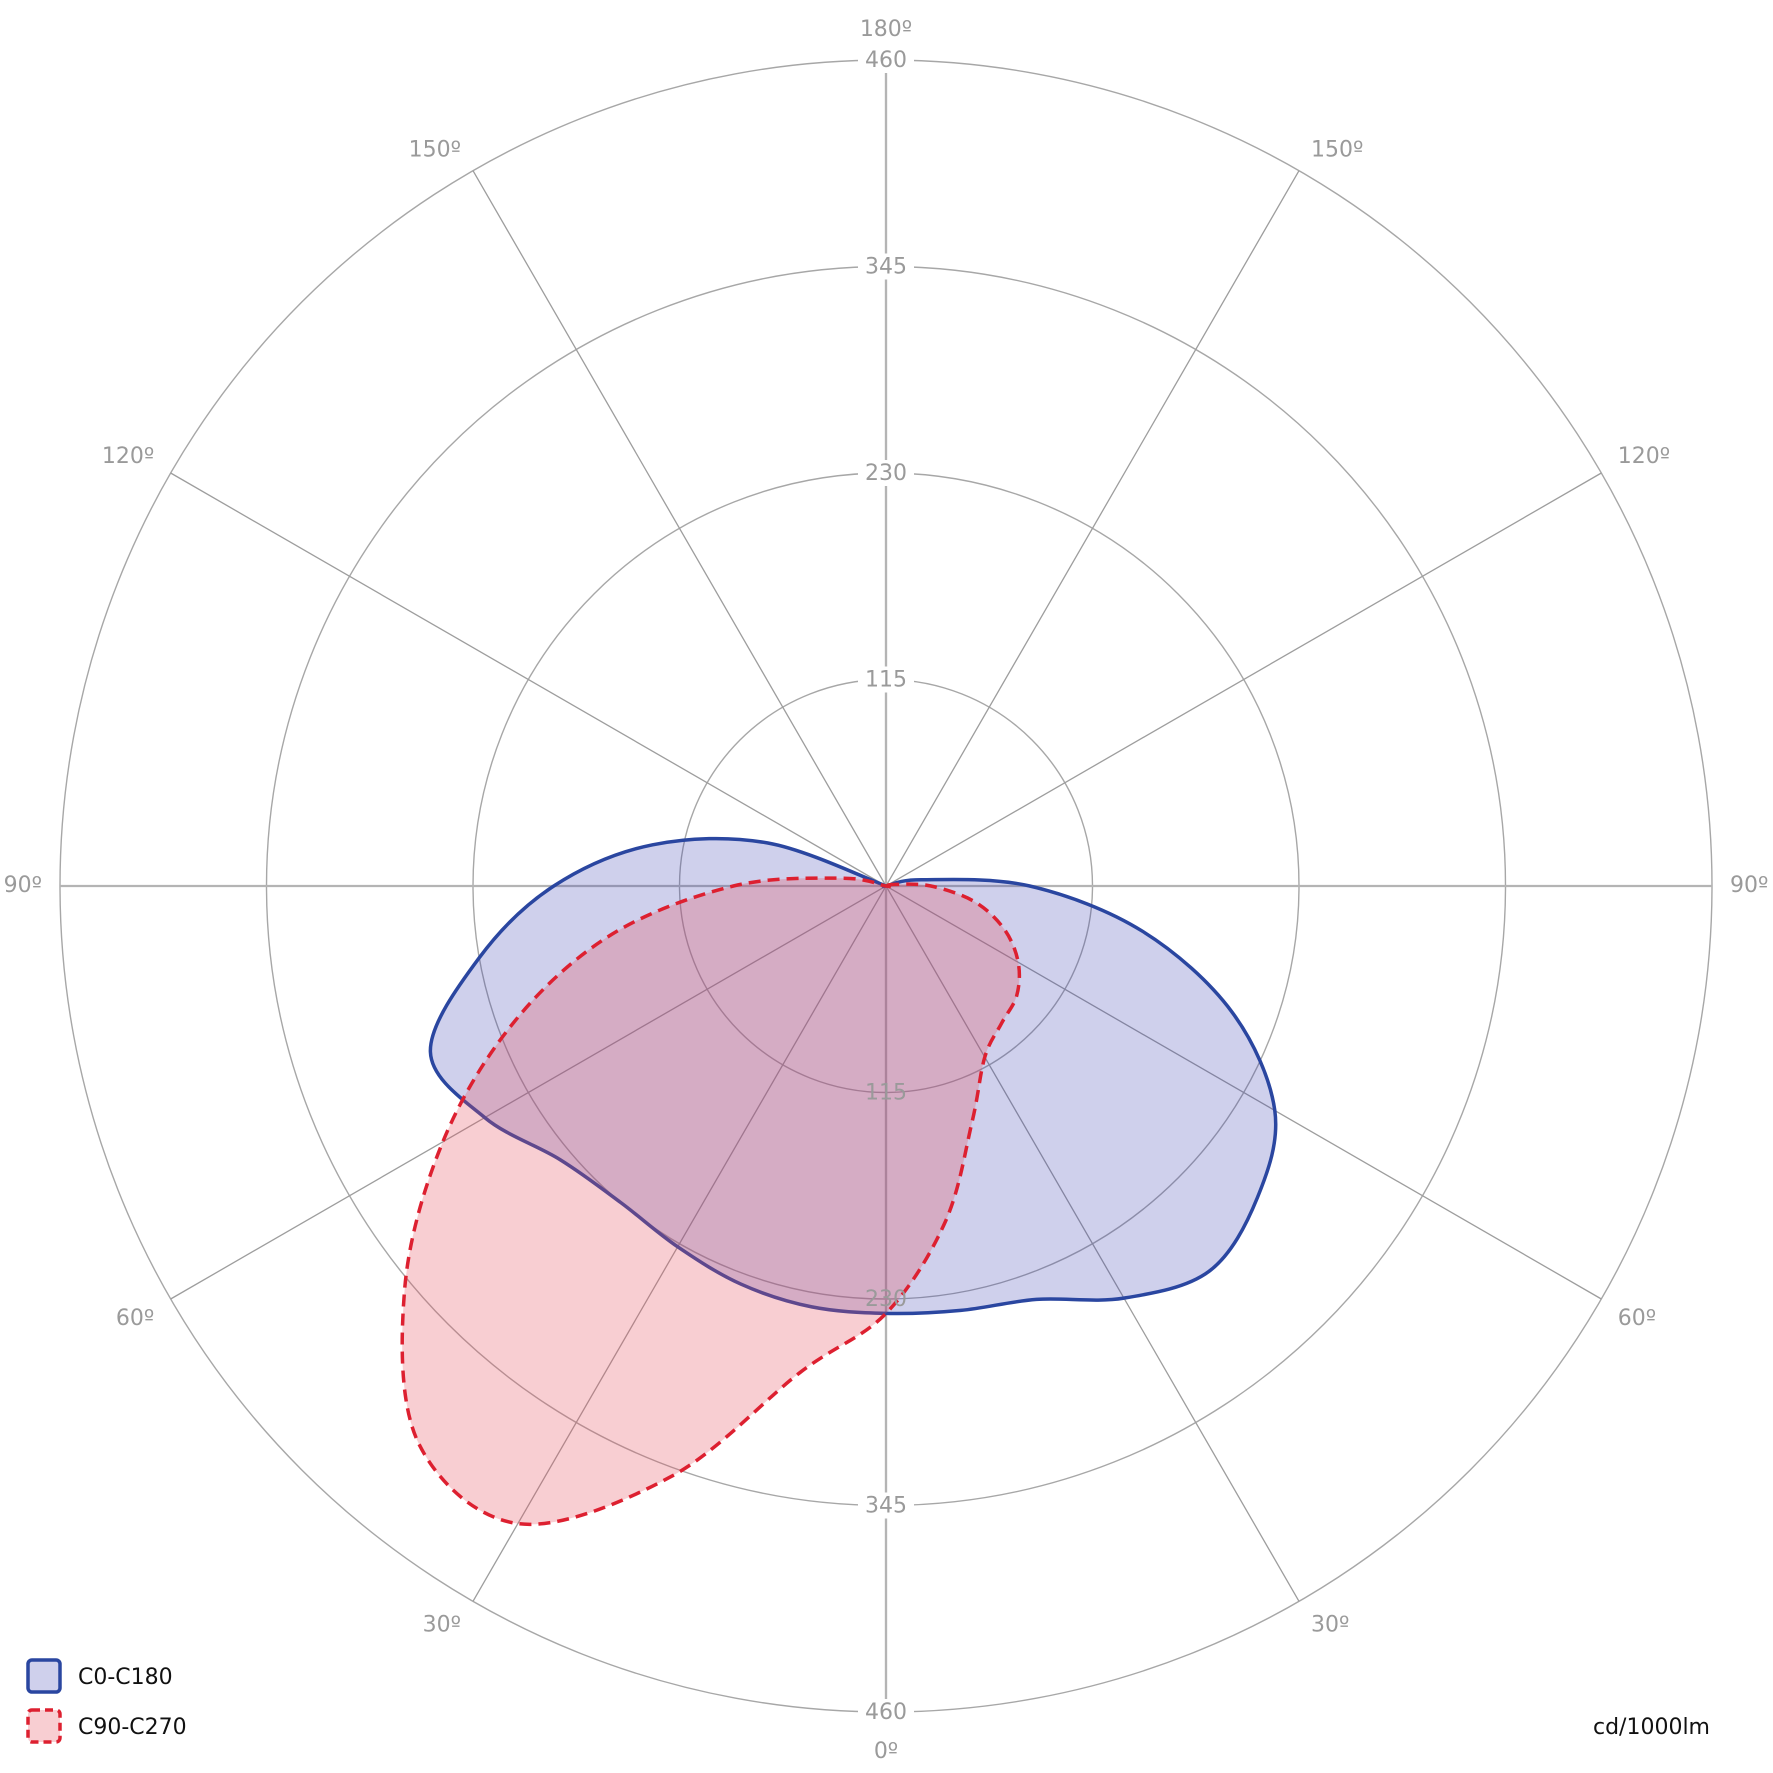  Describe the element at coordinates (679, 528) in the screenshot. I see `grid-spoke-150-left` at that location.